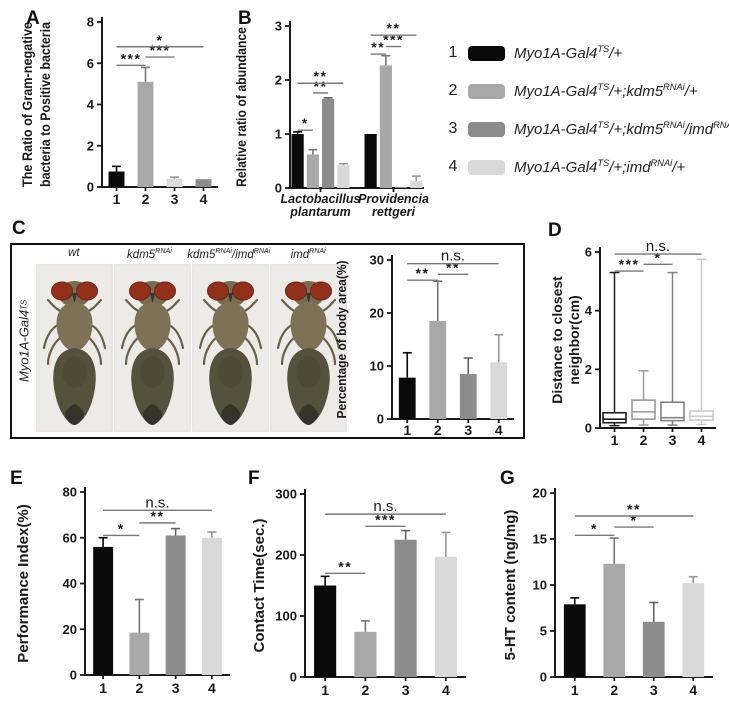 This screenshot has height=705, width=729. I want to click on fly-photo-strip, so click(191, 348).